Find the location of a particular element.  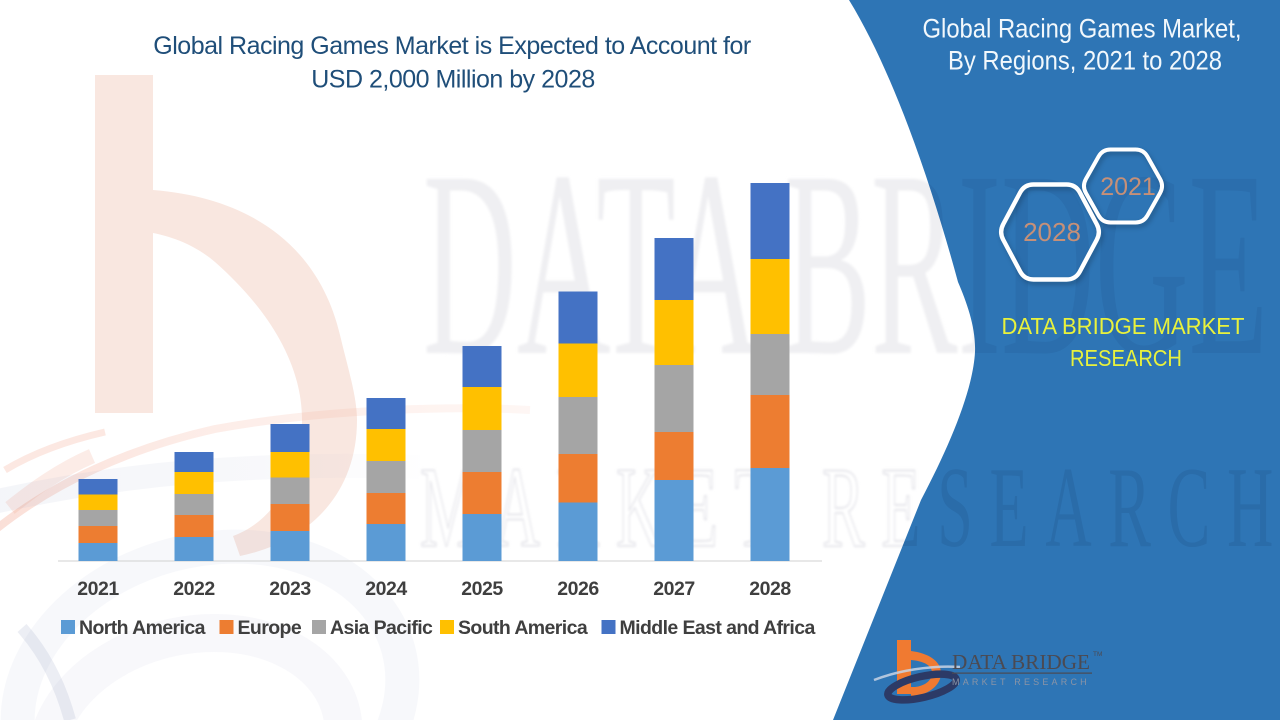

svg-text: TM is located at coordinates (1097, 654).